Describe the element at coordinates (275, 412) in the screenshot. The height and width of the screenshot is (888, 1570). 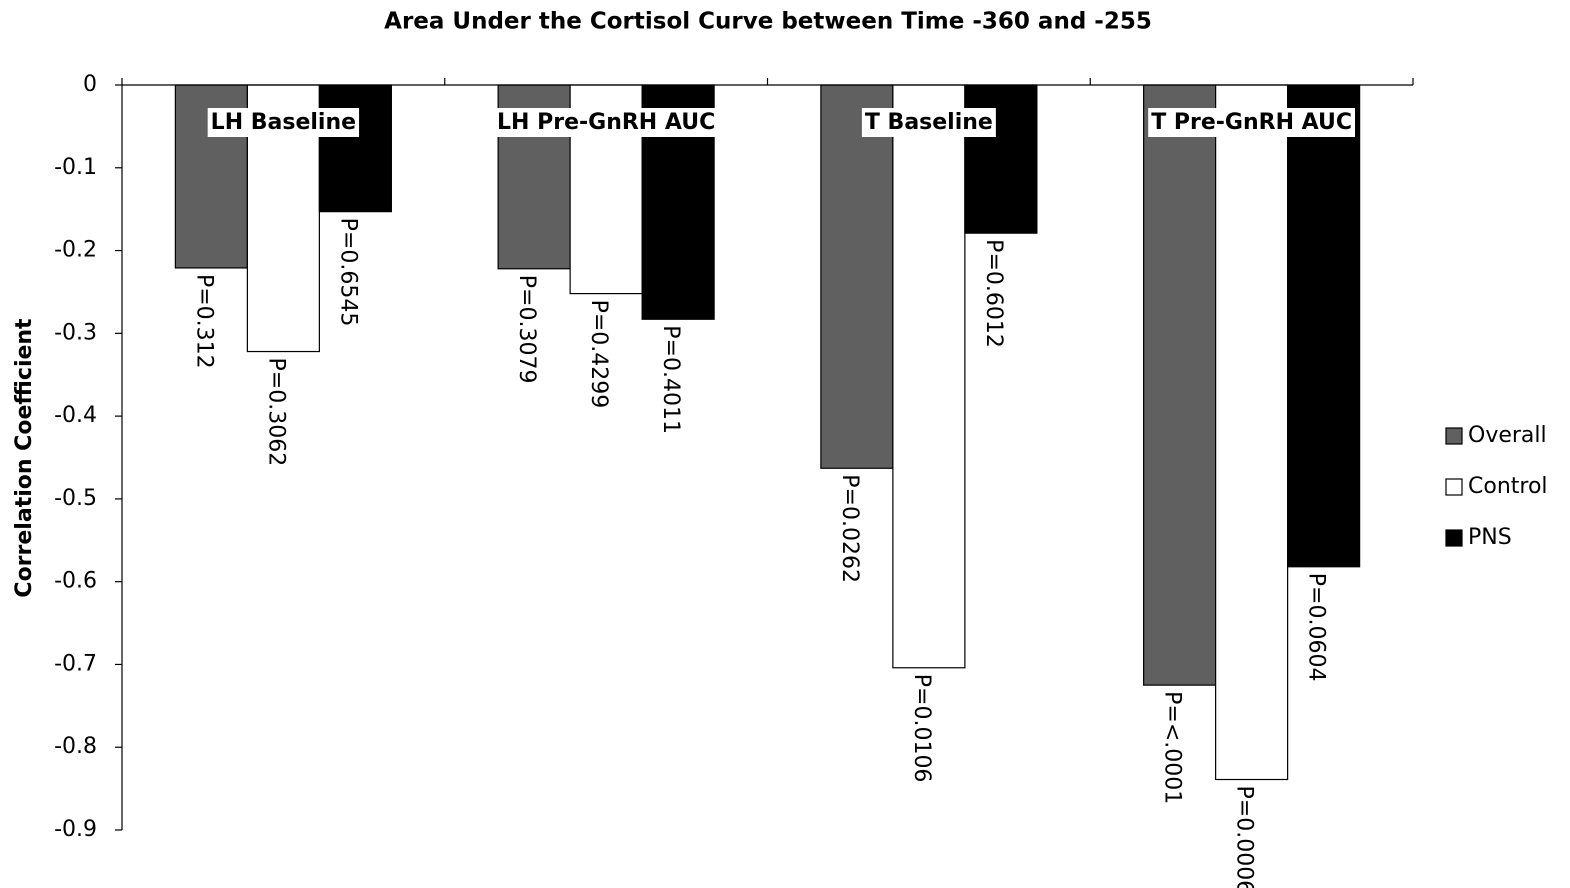
I see `bar-annotation: P=0.3062` at that location.